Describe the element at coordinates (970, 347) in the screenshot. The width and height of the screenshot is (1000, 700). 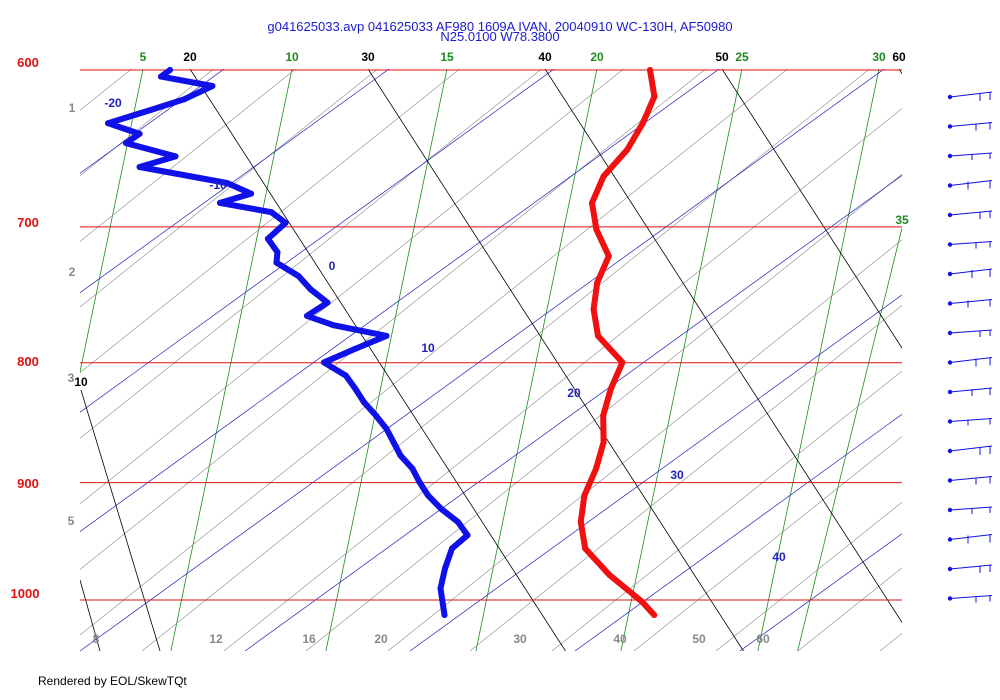
I see `wind-barbs` at that location.